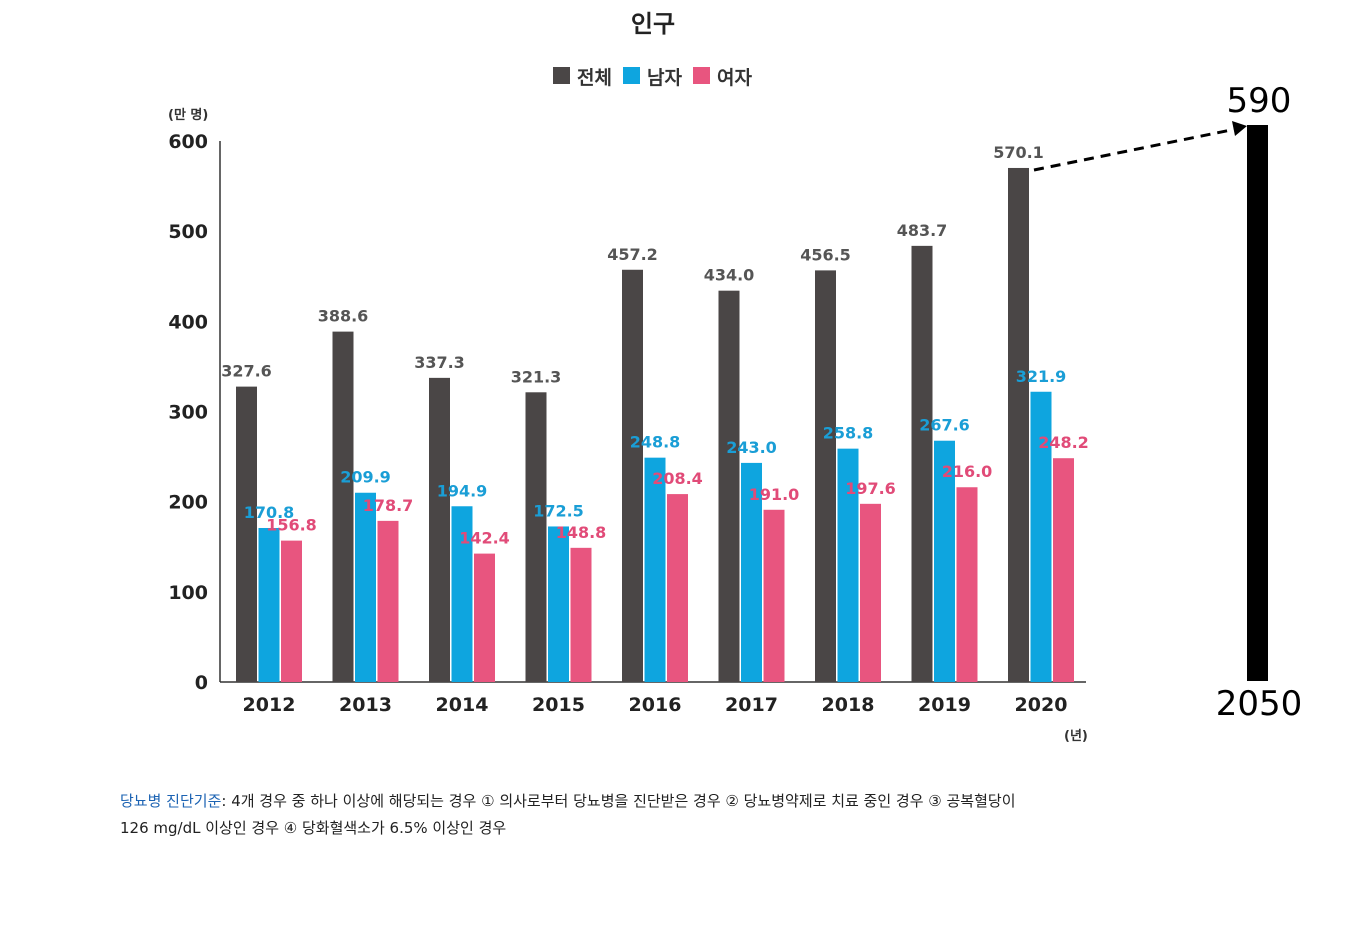  I want to click on projection-value-label: 590, so click(1259, 101).